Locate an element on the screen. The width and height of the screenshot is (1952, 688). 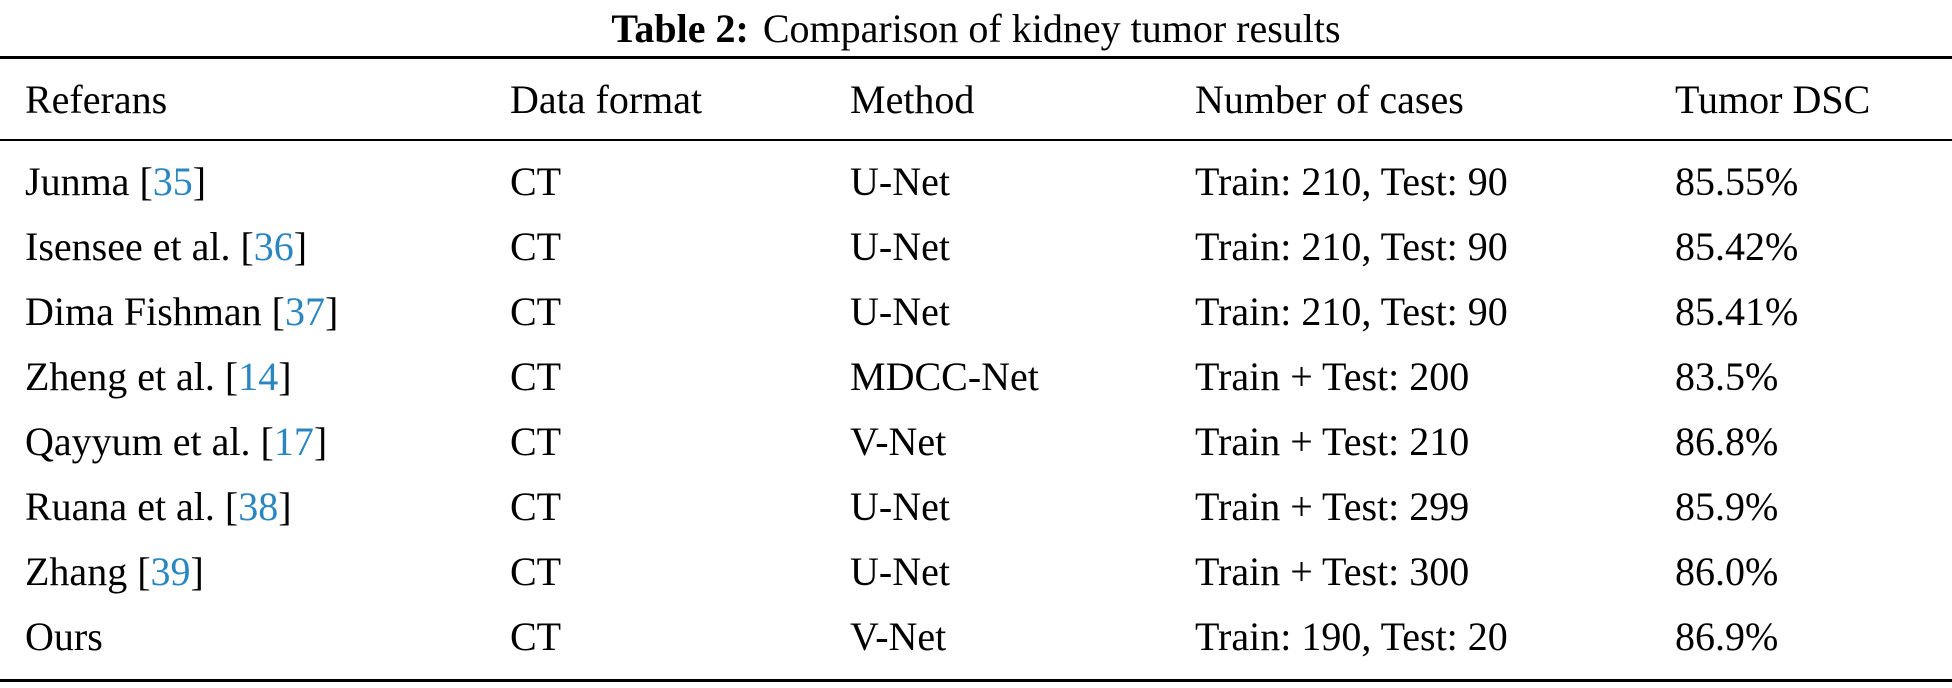
cell-tumor-dsc: 86.0% is located at coordinates (1727, 571).